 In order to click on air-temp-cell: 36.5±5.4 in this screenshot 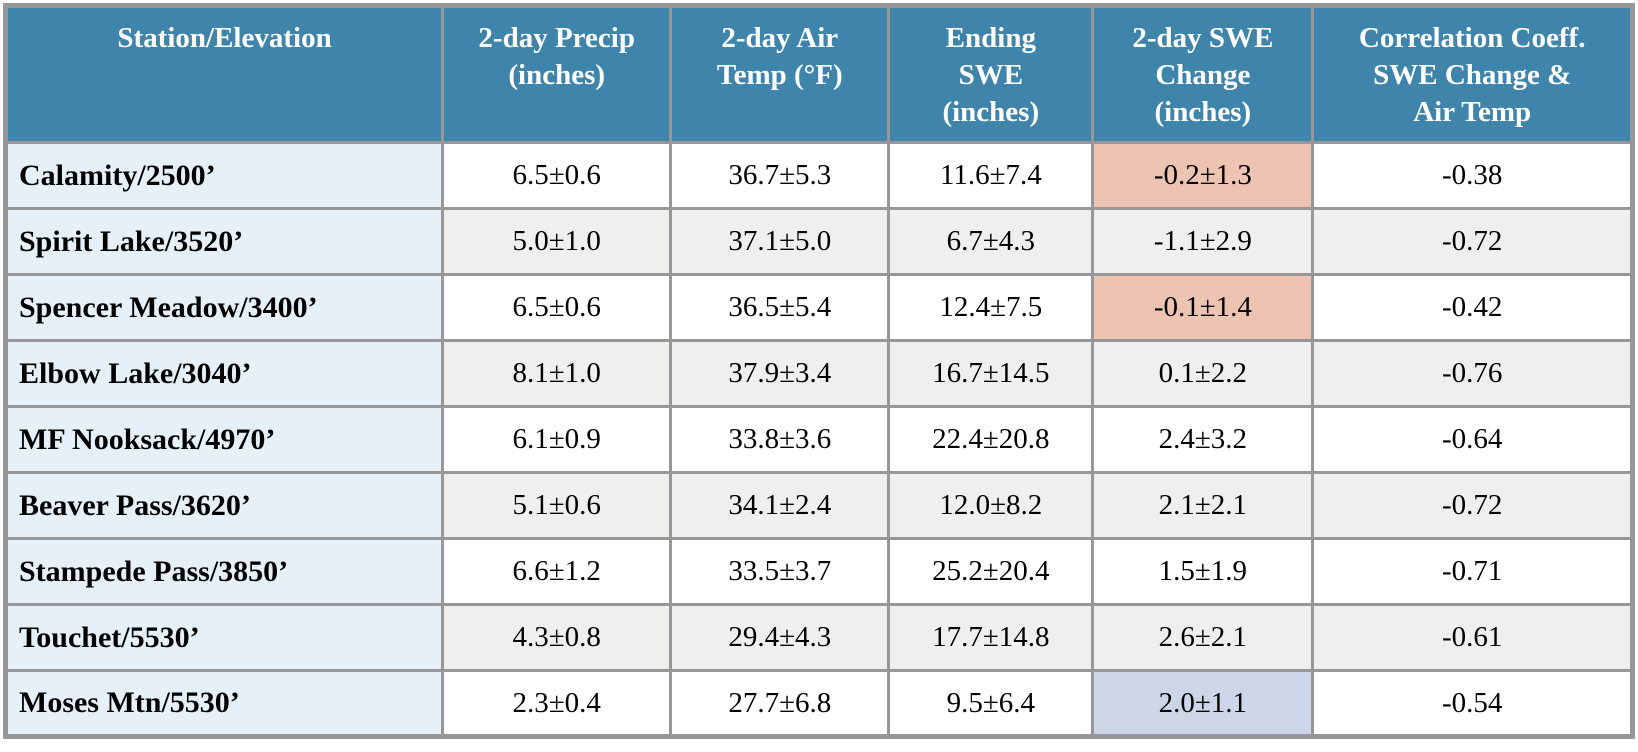, I will do `click(780, 307)`.